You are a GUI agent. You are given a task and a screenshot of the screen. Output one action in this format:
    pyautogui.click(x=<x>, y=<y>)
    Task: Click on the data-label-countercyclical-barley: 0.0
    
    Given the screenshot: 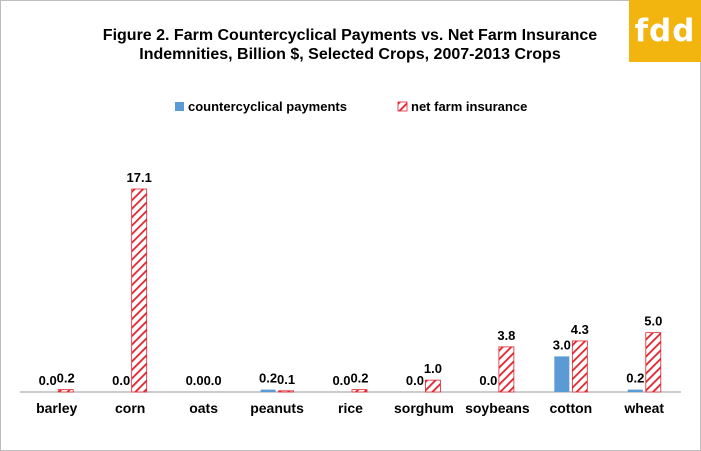 What is the action you would take?
    pyautogui.click(x=48, y=380)
    